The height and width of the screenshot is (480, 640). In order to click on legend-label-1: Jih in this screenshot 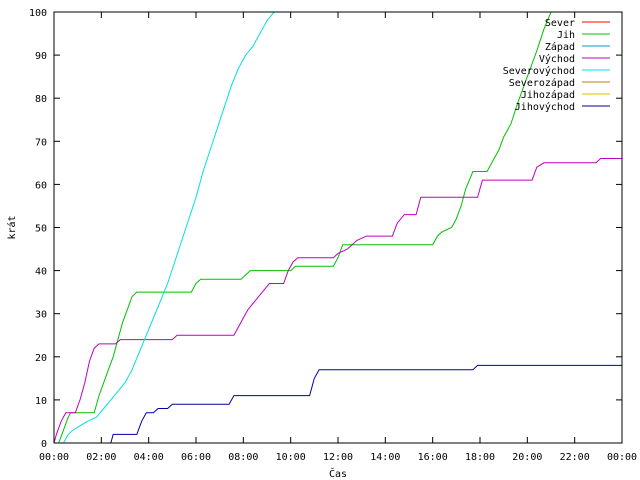, I will do `click(566, 35)`.